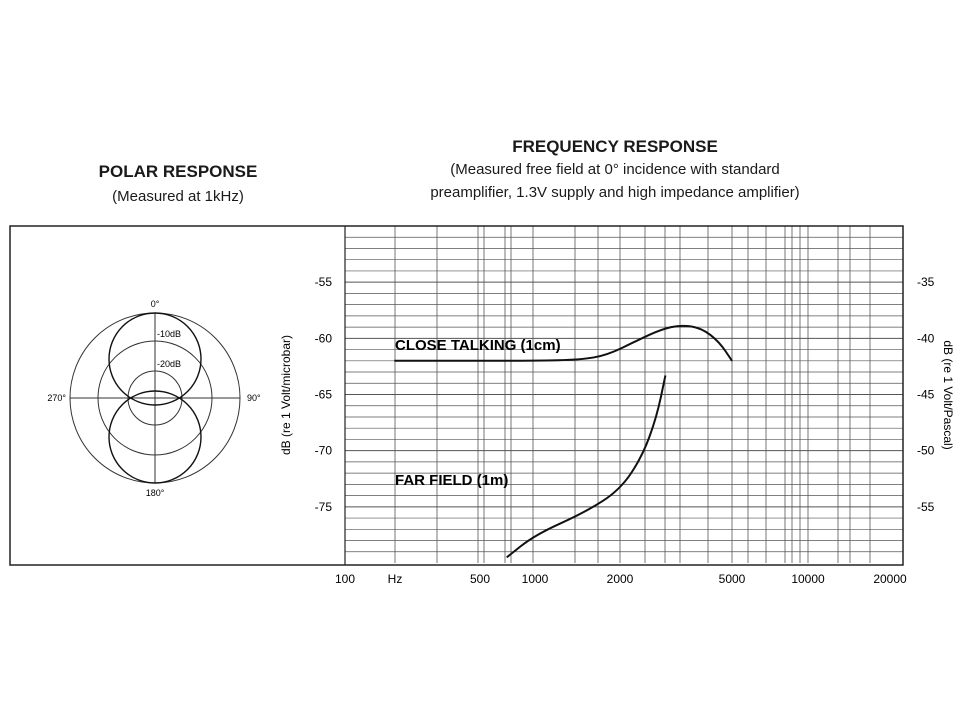 This screenshot has width=960, height=720. I want to click on chart-title: FREQUENCY RESPONSE, so click(615, 146).